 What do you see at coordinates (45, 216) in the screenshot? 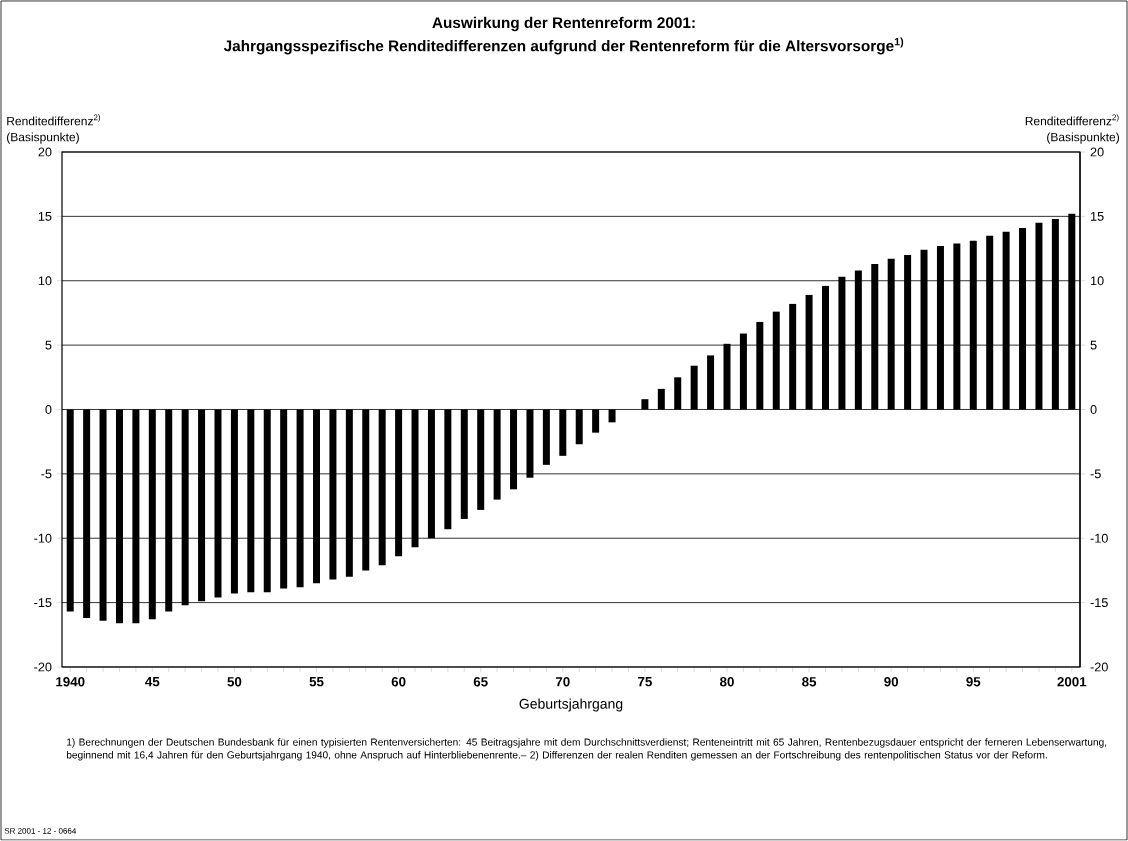
I see `y-tick-label: 15` at bounding box center [45, 216].